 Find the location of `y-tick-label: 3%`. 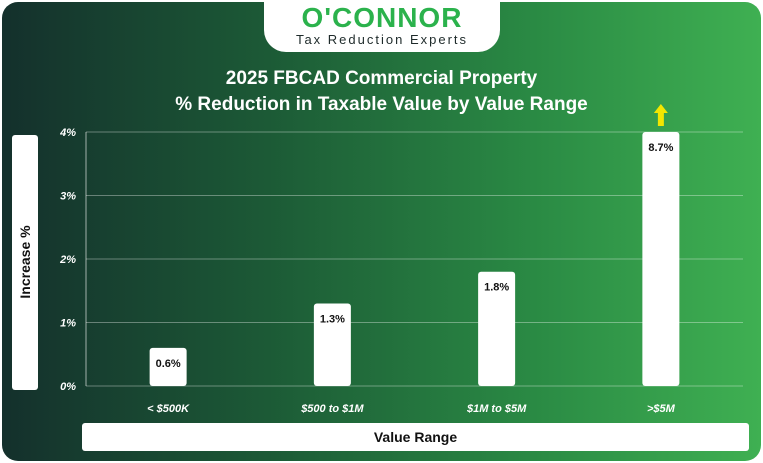

y-tick-label: 3% is located at coordinates (68, 197).